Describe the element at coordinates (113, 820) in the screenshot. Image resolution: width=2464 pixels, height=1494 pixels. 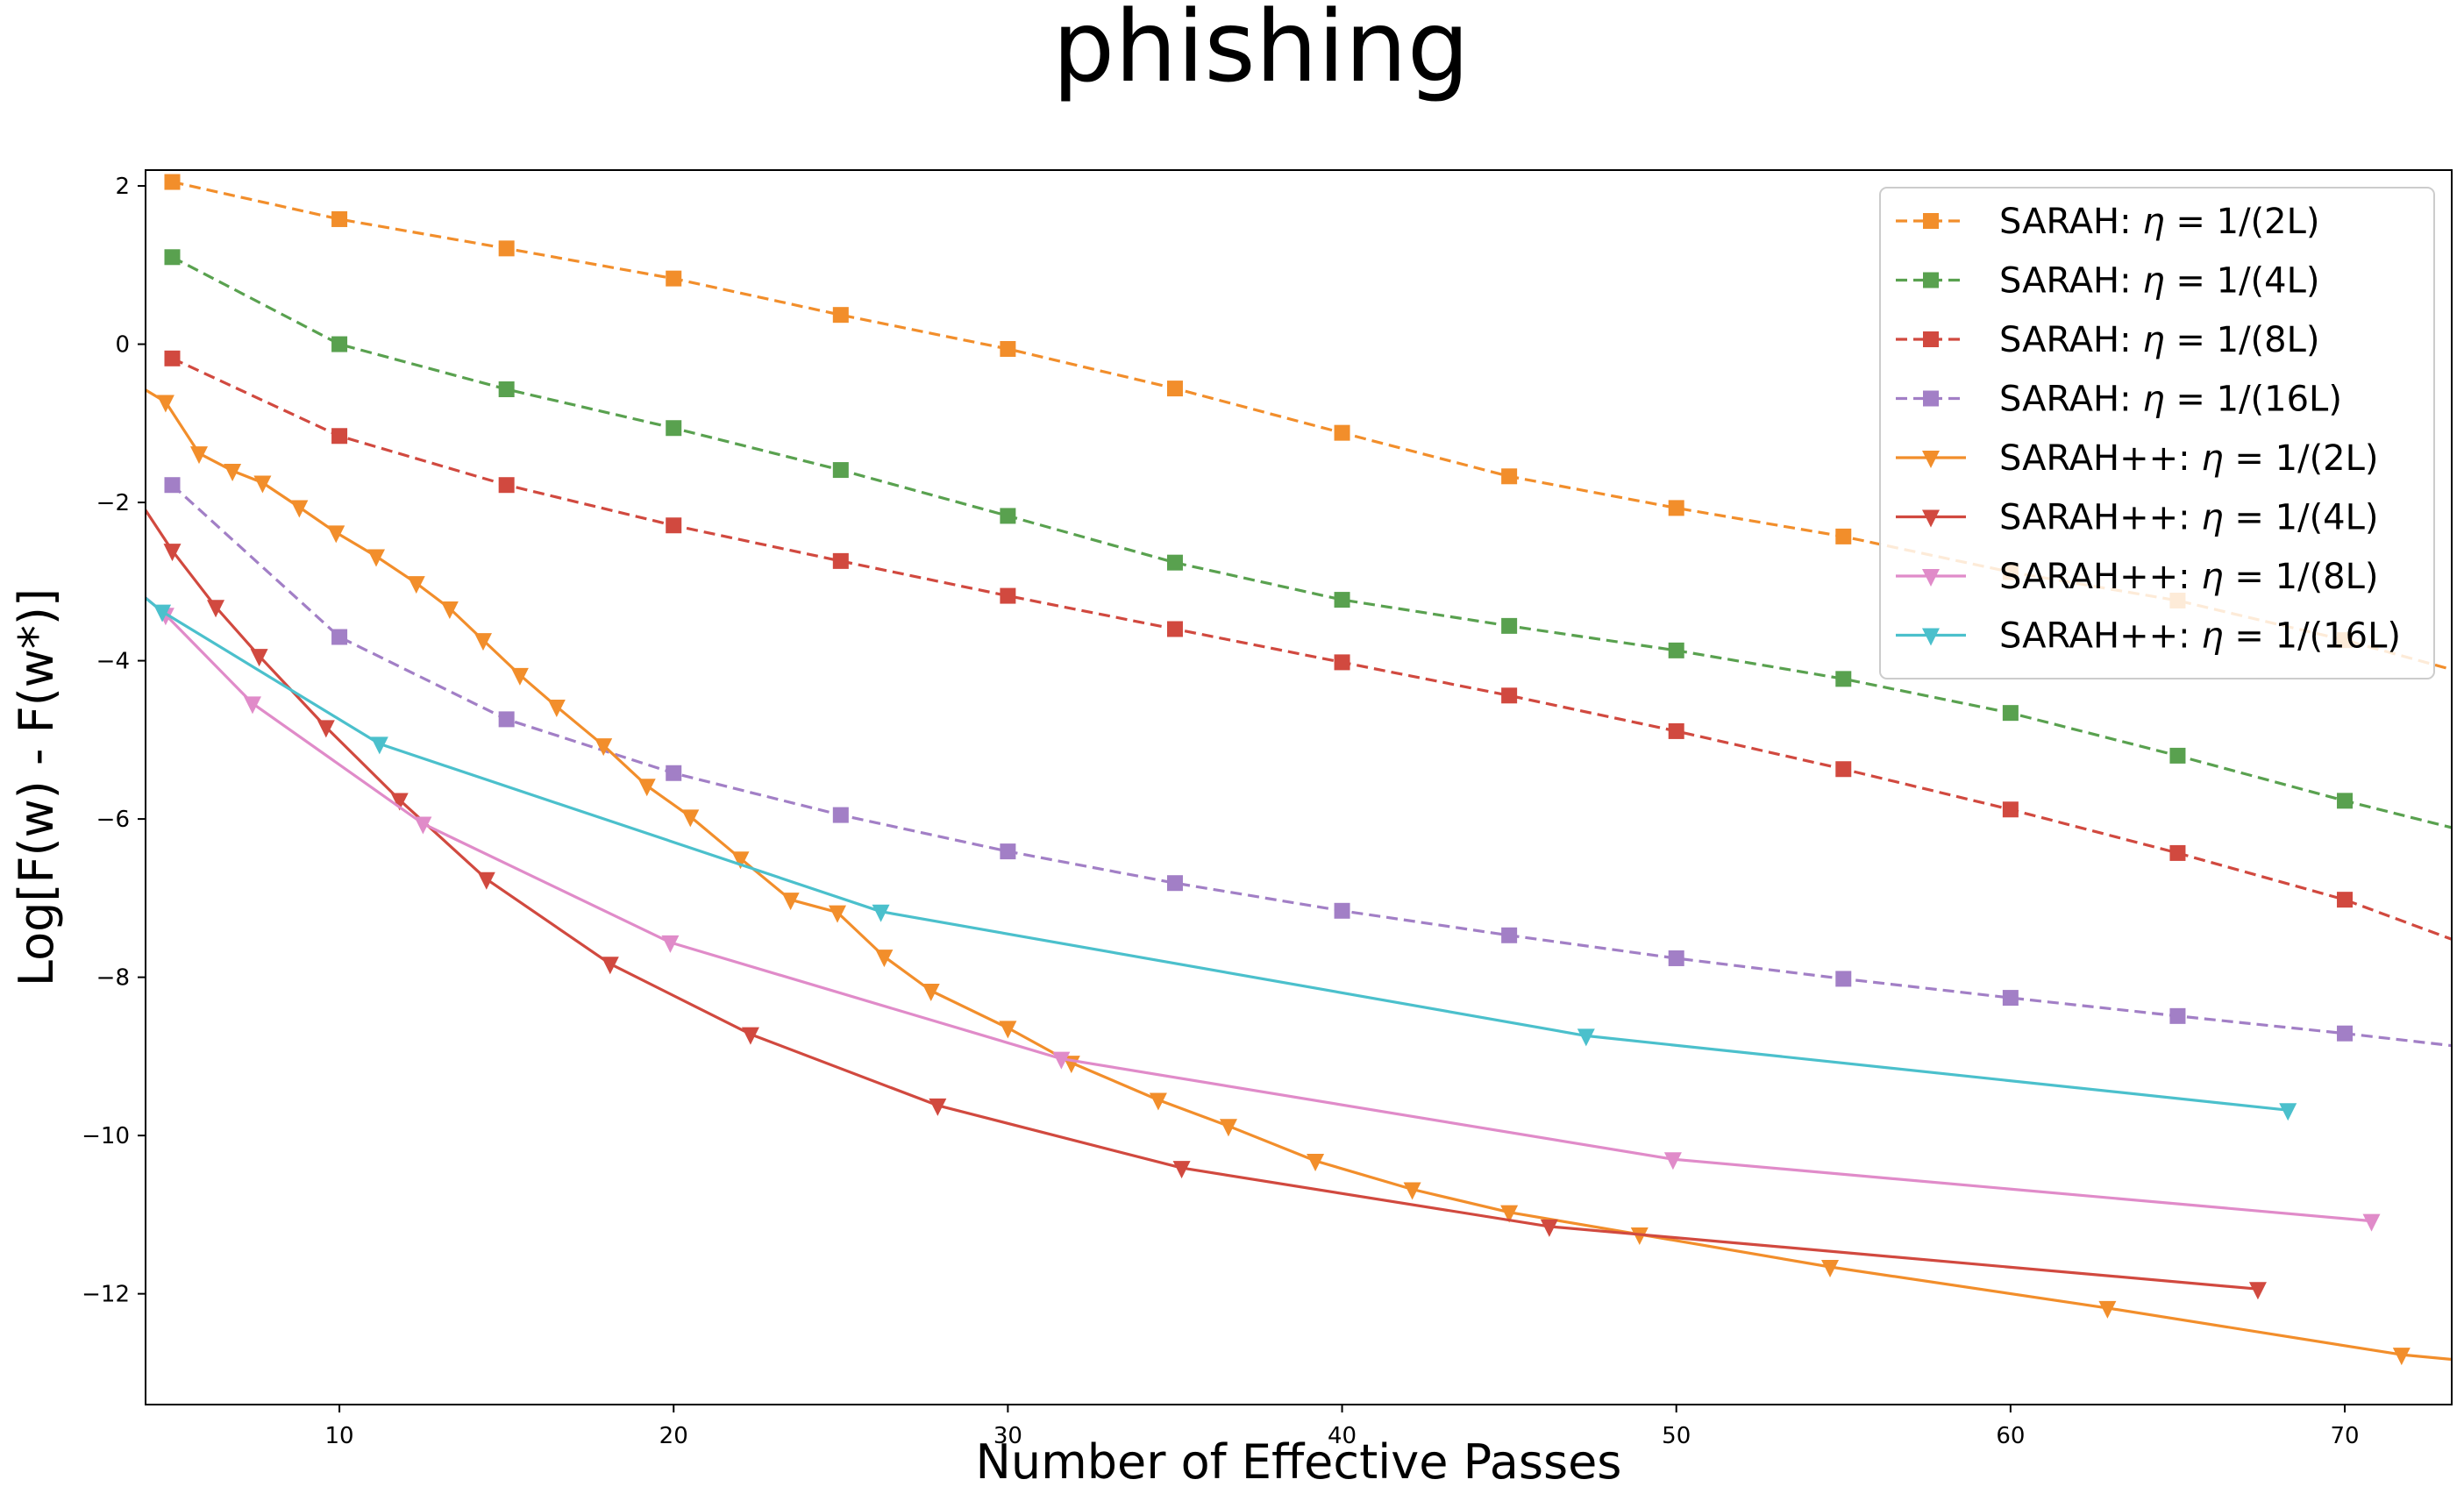
I see `y-tick-label: −6` at that location.